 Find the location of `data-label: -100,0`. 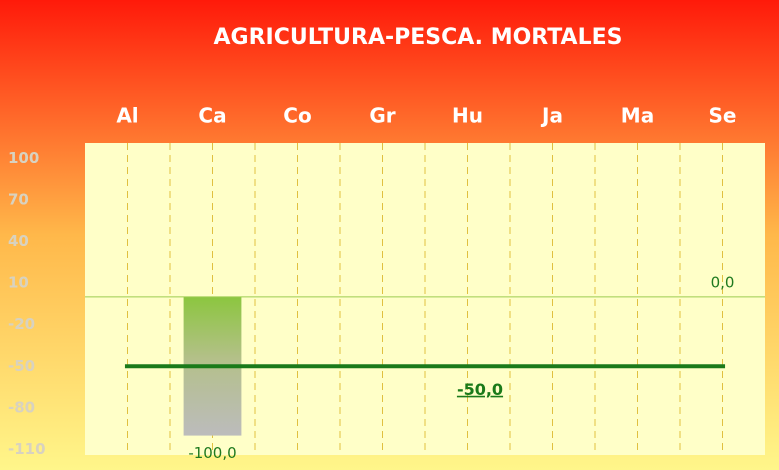

data-label: -100,0 is located at coordinates (212, 453).